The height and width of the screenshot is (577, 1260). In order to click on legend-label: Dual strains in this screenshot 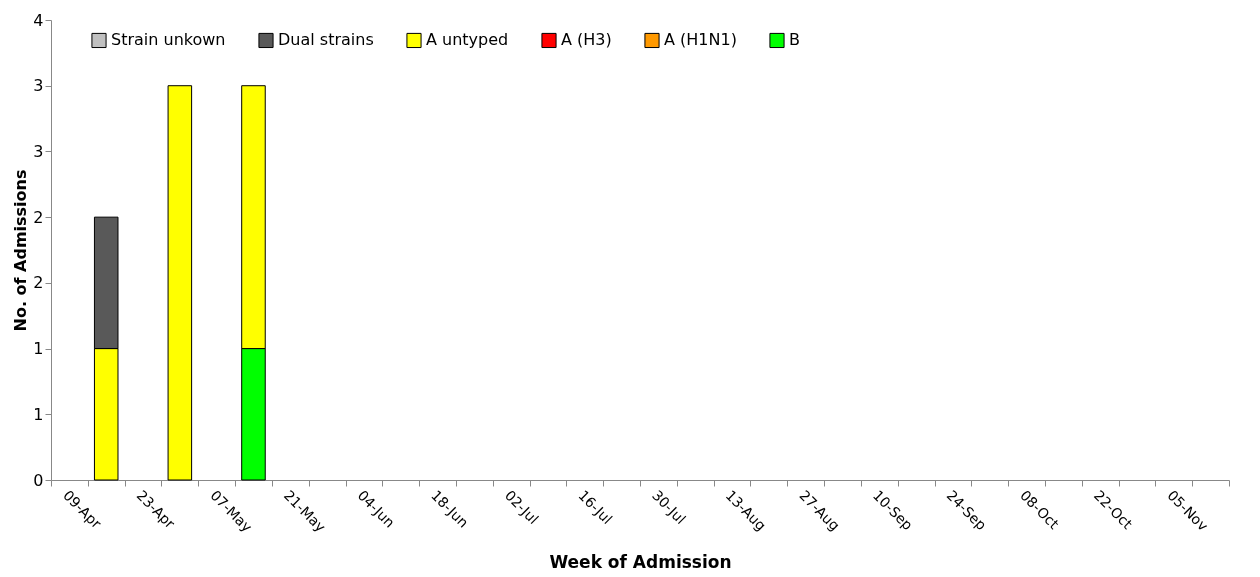, I will do `click(326, 40)`.